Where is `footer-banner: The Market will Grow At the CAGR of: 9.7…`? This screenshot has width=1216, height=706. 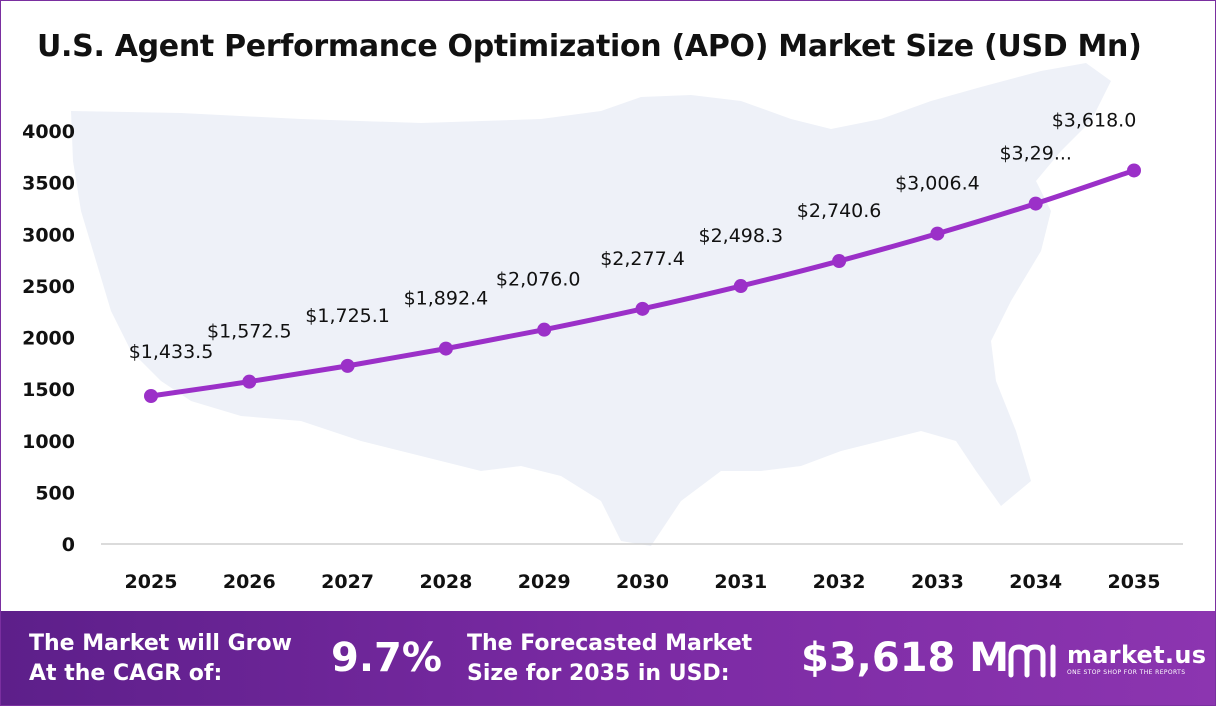 footer-banner: The Market will Grow At the CAGR of: 9.7… is located at coordinates (608, 658).